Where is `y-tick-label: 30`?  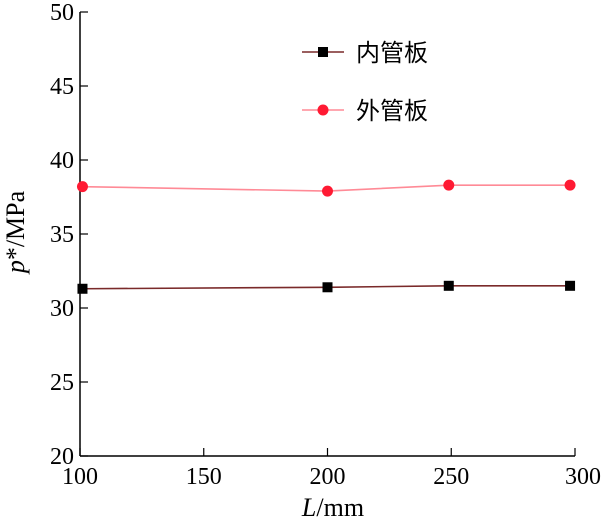 y-tick-label: 30 is located at coordinates (62, 309).